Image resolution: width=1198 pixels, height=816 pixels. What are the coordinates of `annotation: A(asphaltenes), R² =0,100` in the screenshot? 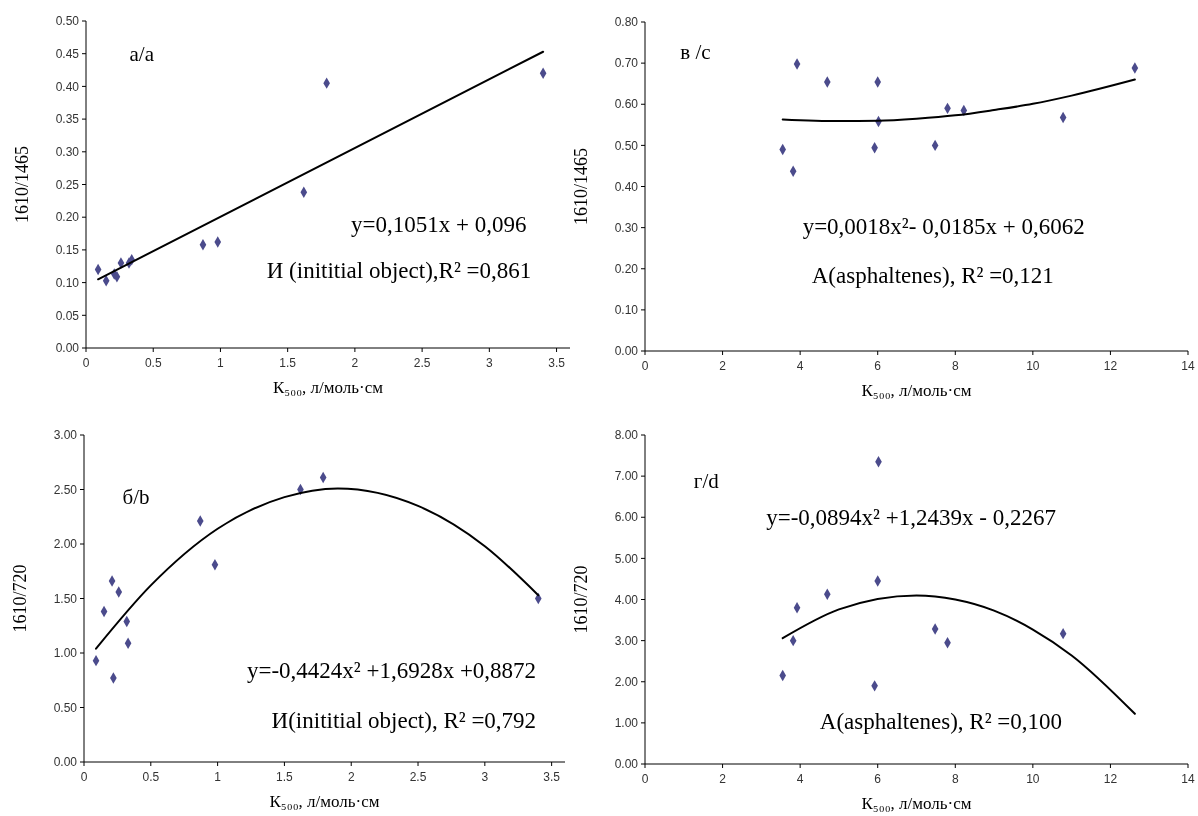 It's located at (941, 722).